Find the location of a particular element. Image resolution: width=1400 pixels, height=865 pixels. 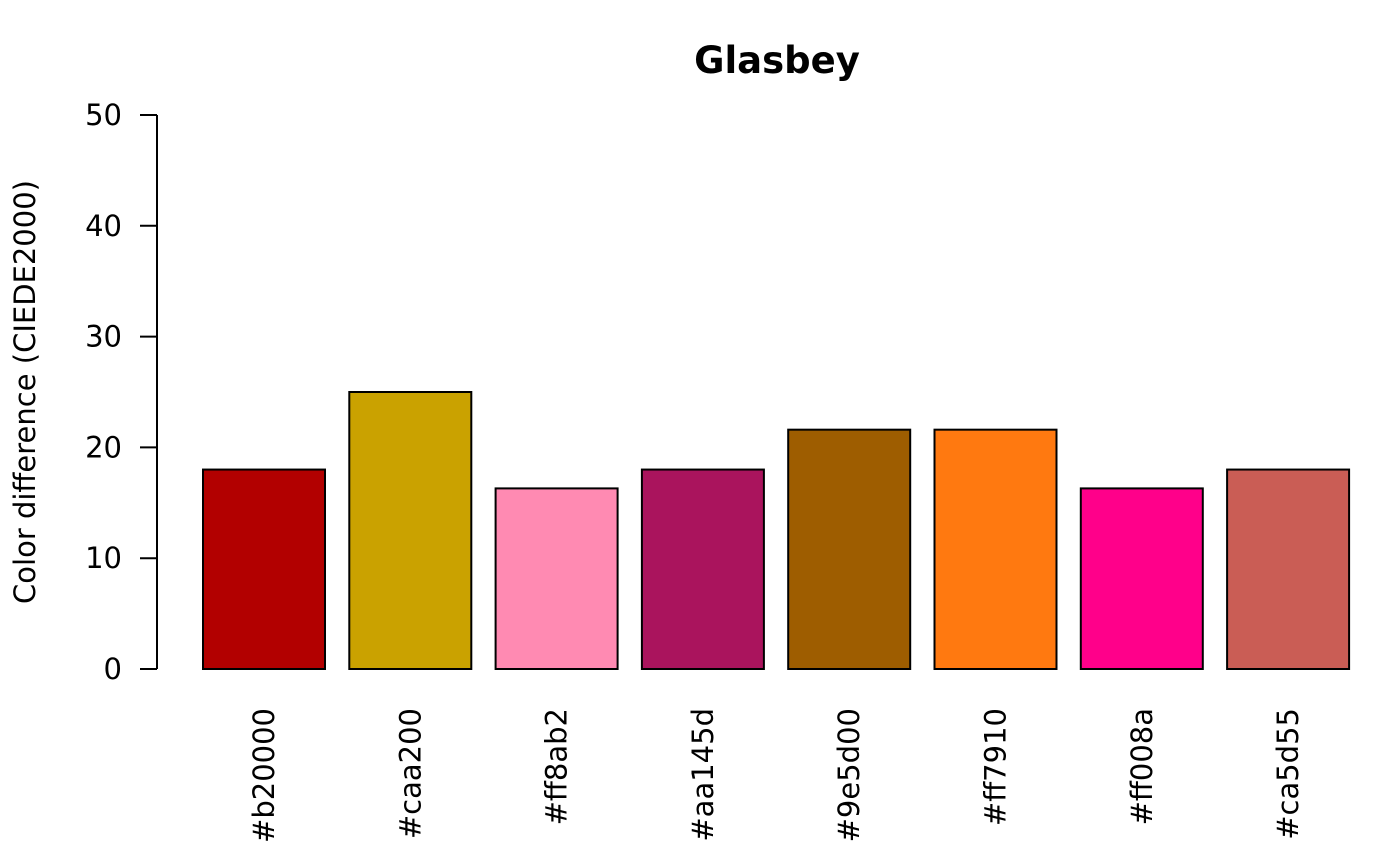

y-axis-label: Color difference (CIEDE2000) is located at coordinates (25, 392).